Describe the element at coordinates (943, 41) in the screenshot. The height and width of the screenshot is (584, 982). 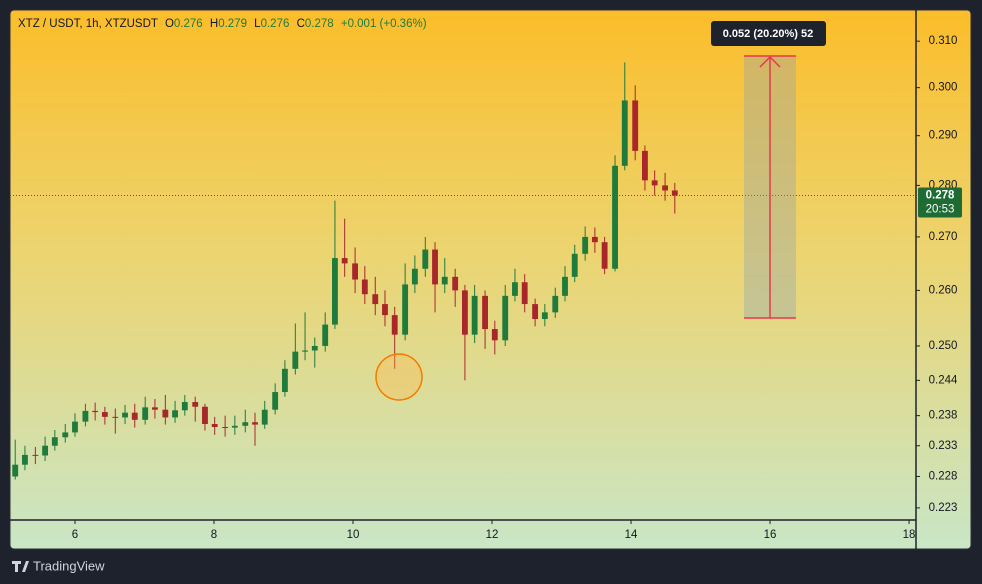
I see `y-tick-label: 0.310` at that location.